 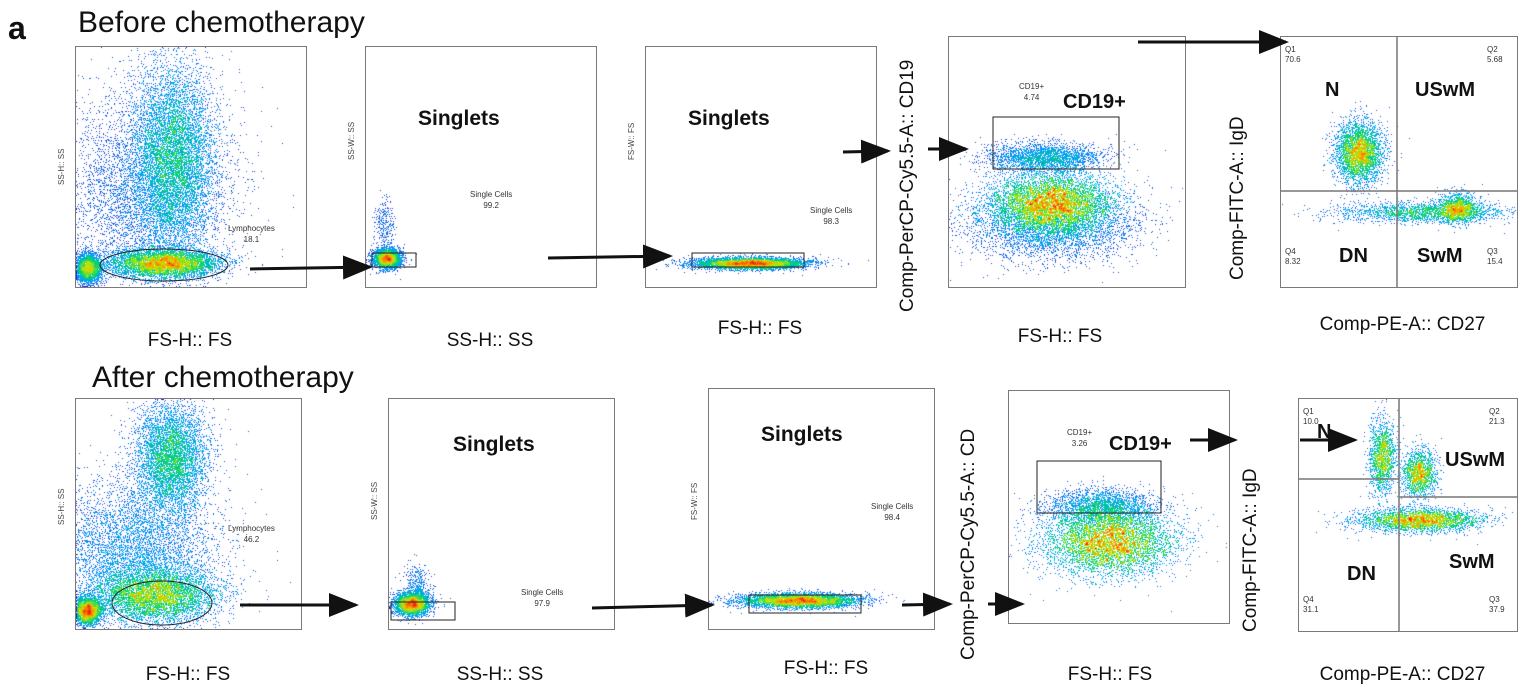 I want to click on cd19-gate-plot-after: CD19+ 3.26 CD19+, so click(x=1119, y=507).